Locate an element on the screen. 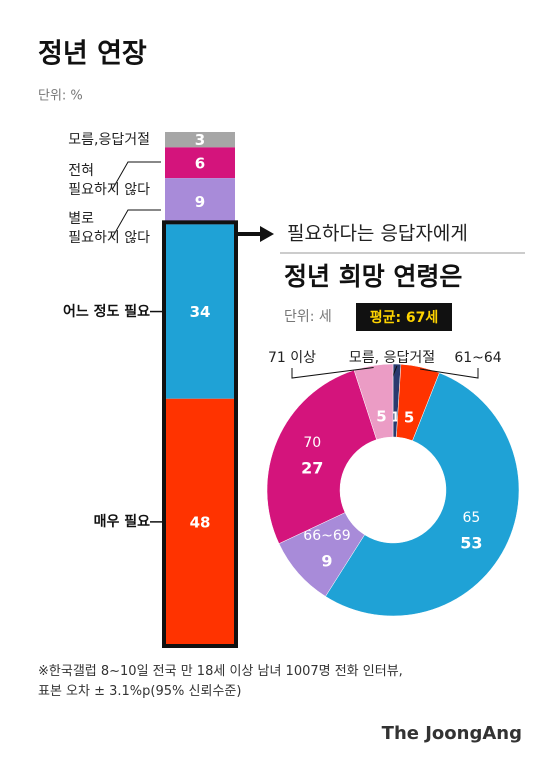  chart-title: 정년 연장 is located at coordinates (92, 54).